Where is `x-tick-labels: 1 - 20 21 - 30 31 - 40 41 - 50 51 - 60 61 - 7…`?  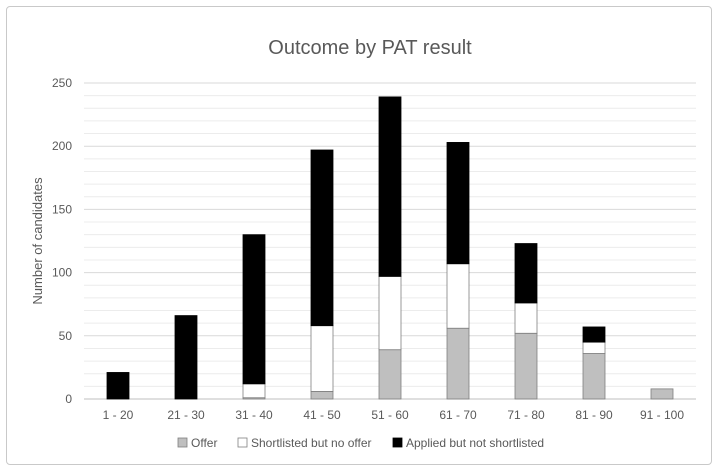
x-tick-labels: 1 - 20 21 - 30 31 - 40 41 - 50 51 - 60 61 - 7… is located at coordinates (394, 415).